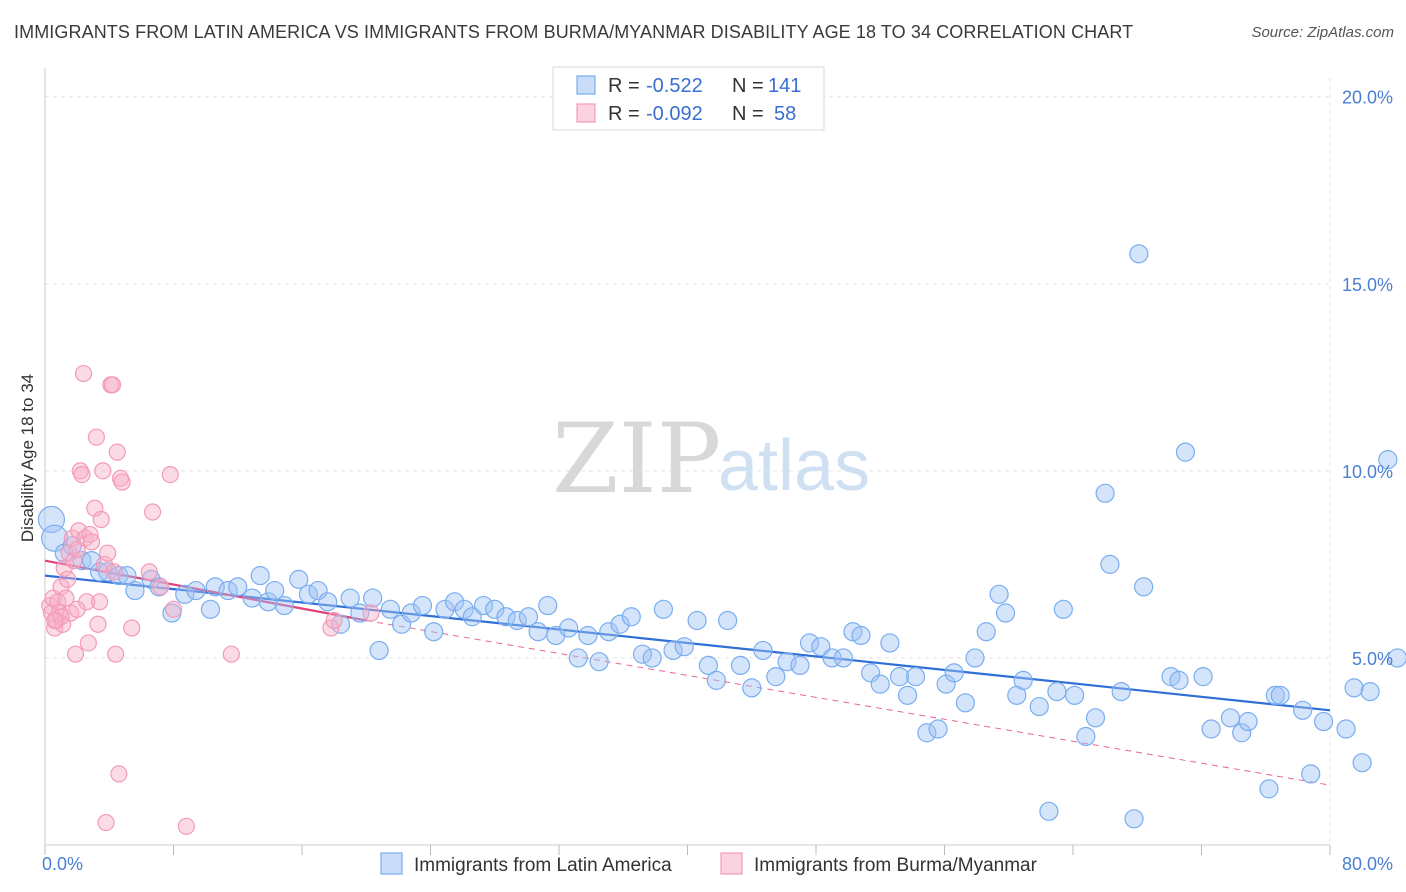 The height and width of the screenshot is (892, 1406). Describe the element at coordinates (1367, 285) in the screenshot. I see `y-tick-label-2: 15.0%` at that location.